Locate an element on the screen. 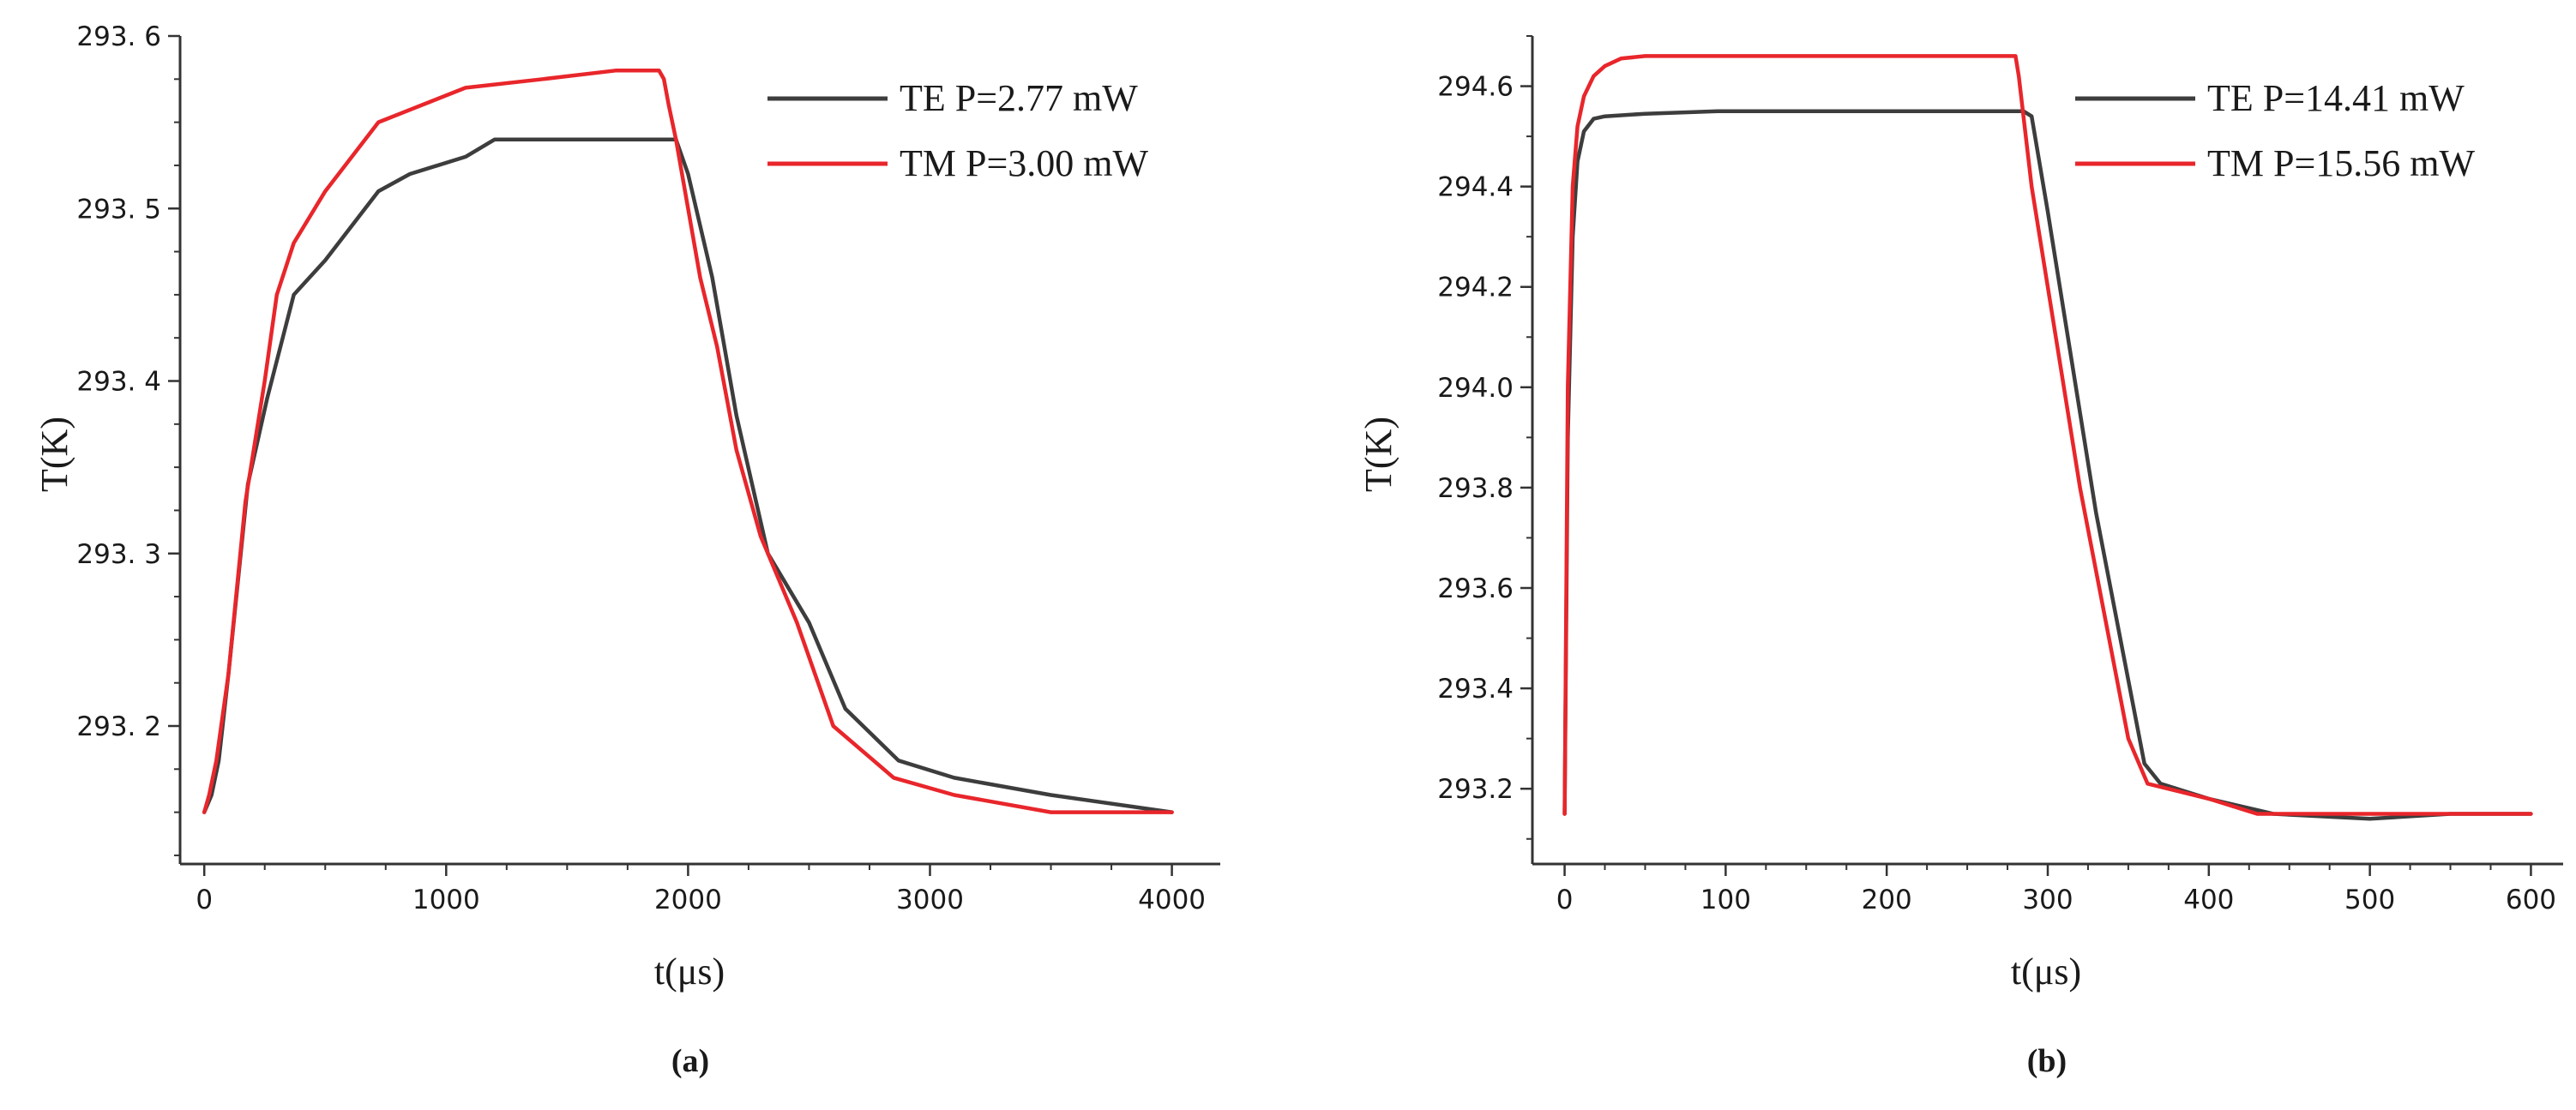 The width and height of the screenshot is (2576, 1110). legend-label-tm-a: TM P=3.00 mW is located at coordinates (1024, 163).